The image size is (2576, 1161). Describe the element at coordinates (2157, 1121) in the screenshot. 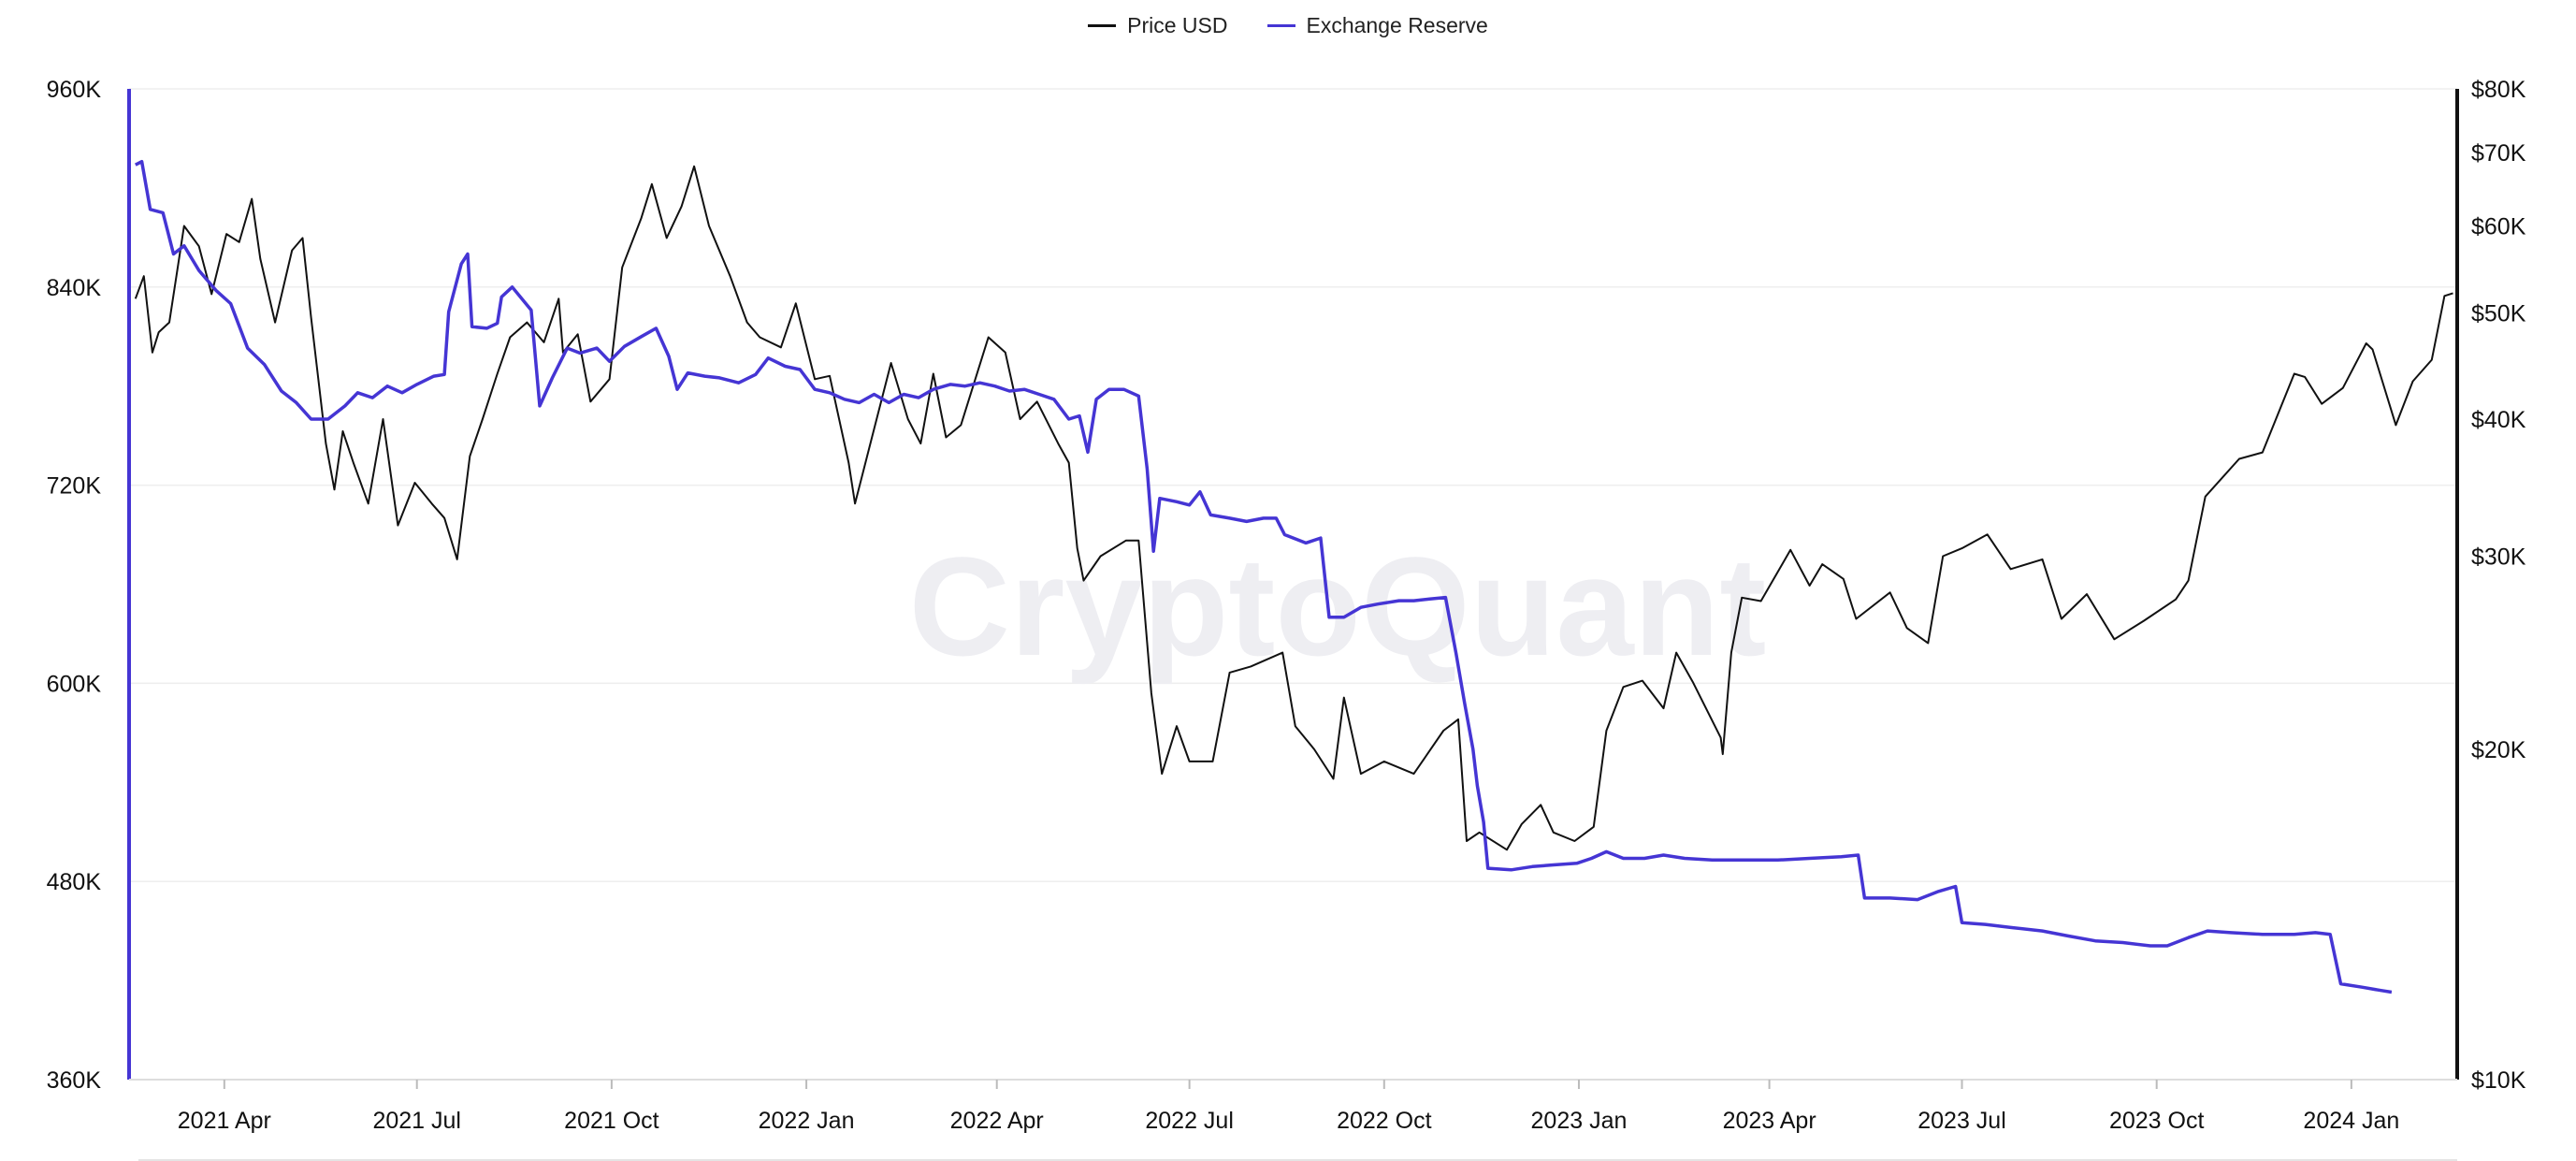

I see `x-tick-label: 2023 Oct` at that location.